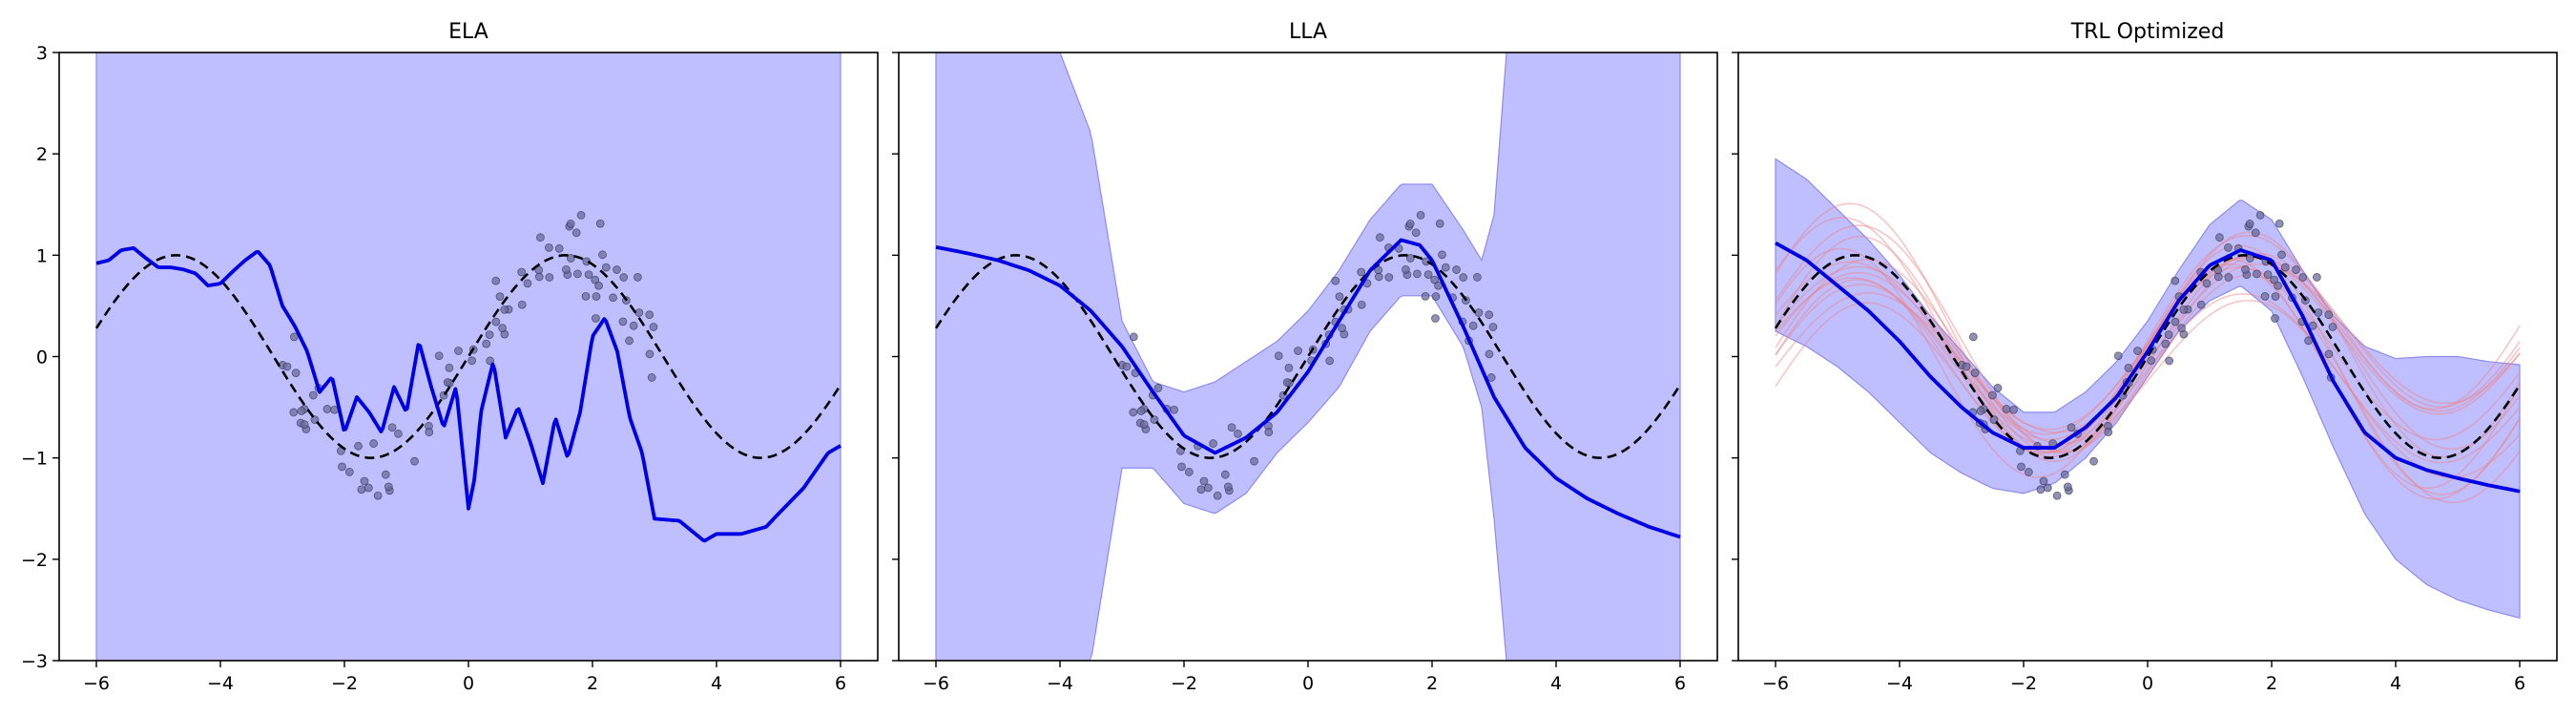 Image resolution: width=2576 pixels, height=716 pixels. I want to click on y-tick-label: −3, so click(34, 661).